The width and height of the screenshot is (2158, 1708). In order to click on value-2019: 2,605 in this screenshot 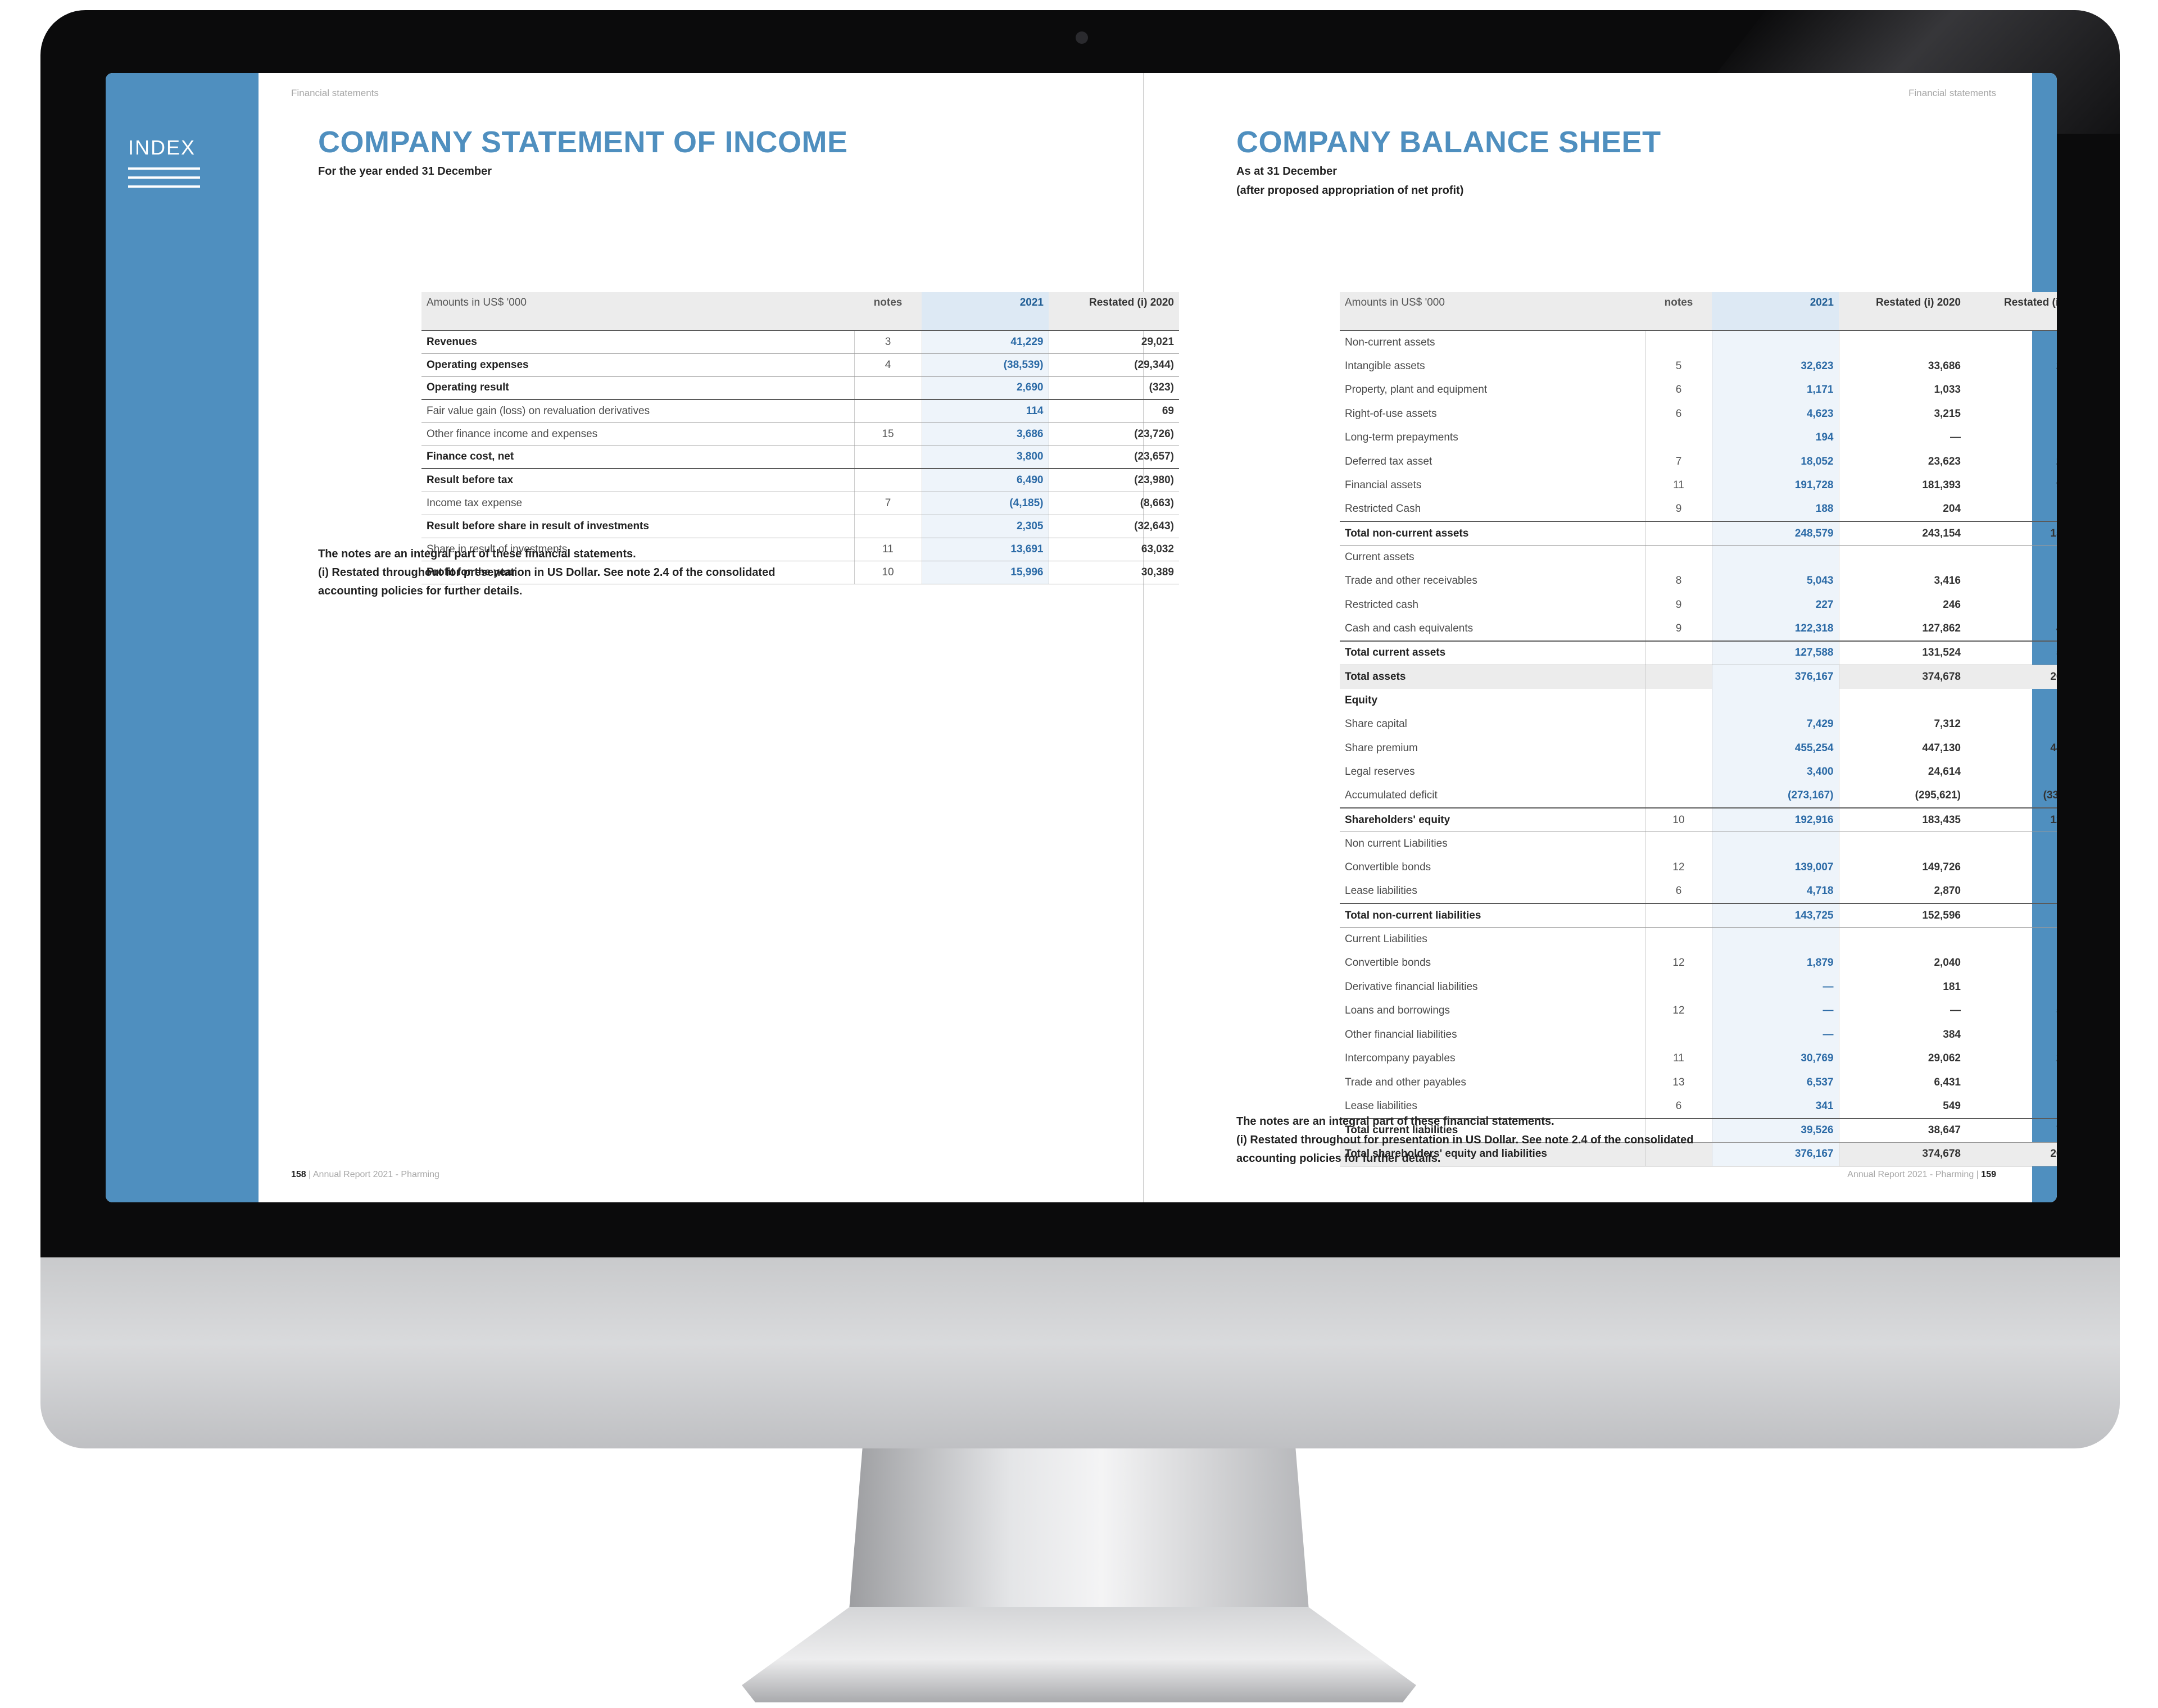, I will do `click(2011, 891)`.